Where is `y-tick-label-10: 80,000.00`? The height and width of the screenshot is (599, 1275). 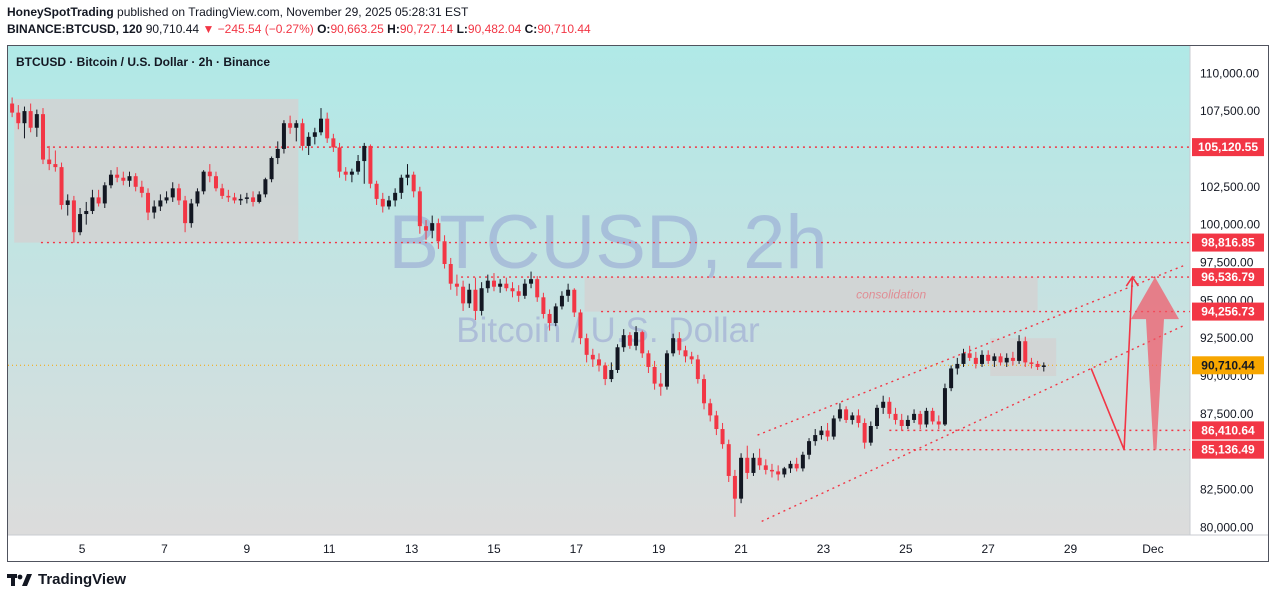 y-tick-label-10: 80,000.00 is located at coordinates (1227, 527).